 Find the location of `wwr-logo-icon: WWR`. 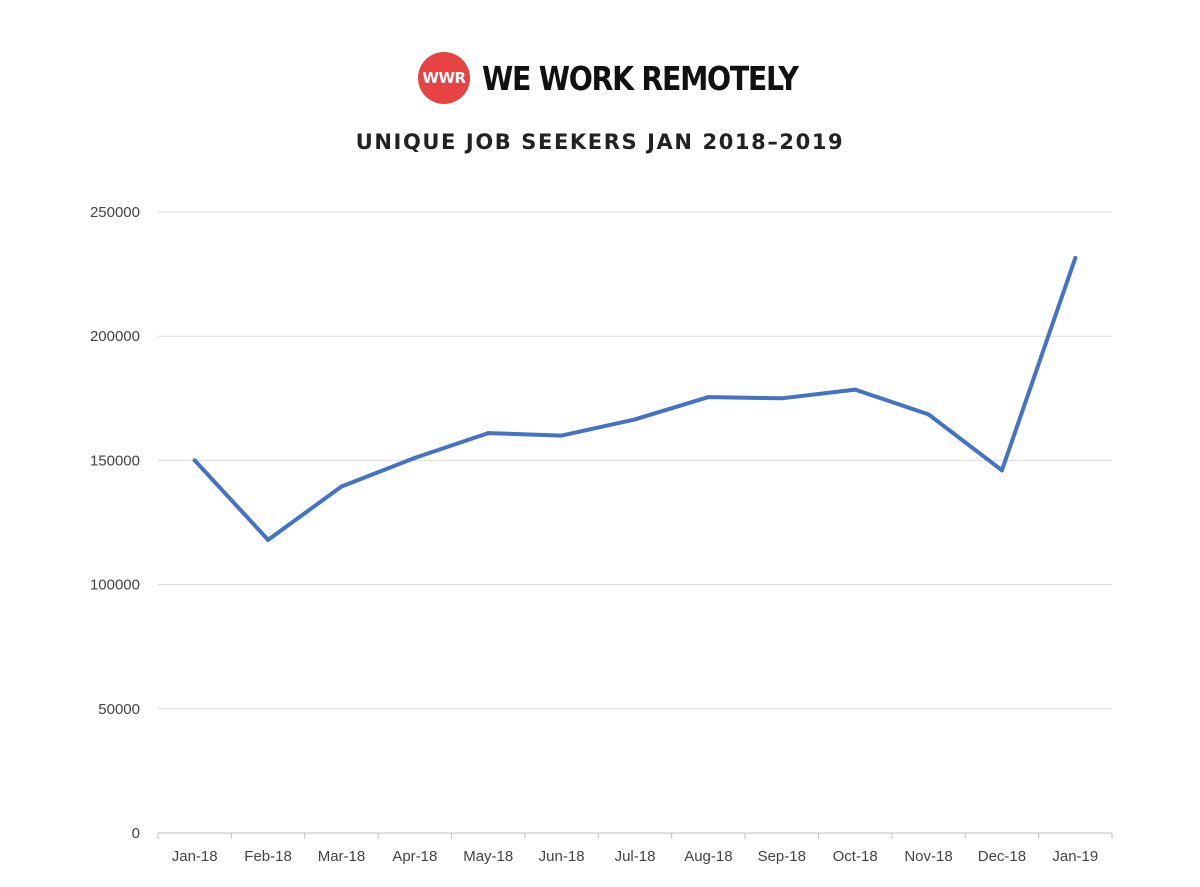

wwr-logo-icon: WWR is located at coordinates (444, 78).